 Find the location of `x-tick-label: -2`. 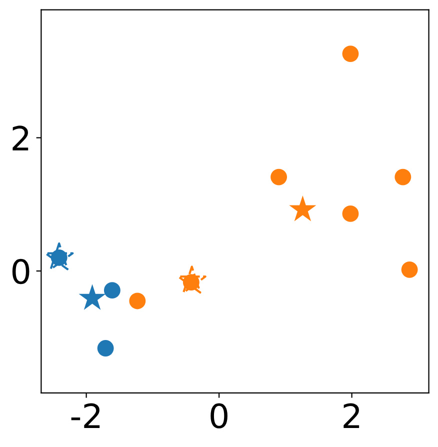

x-tick-label: -2 is located at coordinates (85, 415).